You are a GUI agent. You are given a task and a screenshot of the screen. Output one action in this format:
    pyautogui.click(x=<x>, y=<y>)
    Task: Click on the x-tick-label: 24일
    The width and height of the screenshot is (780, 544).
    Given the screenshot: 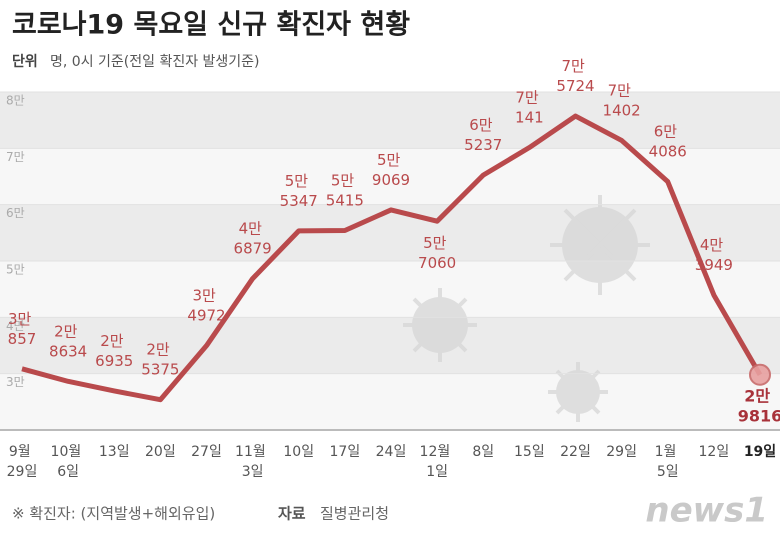 What is the action you would take?
    pyautogui.click(x=391, y=452)
    